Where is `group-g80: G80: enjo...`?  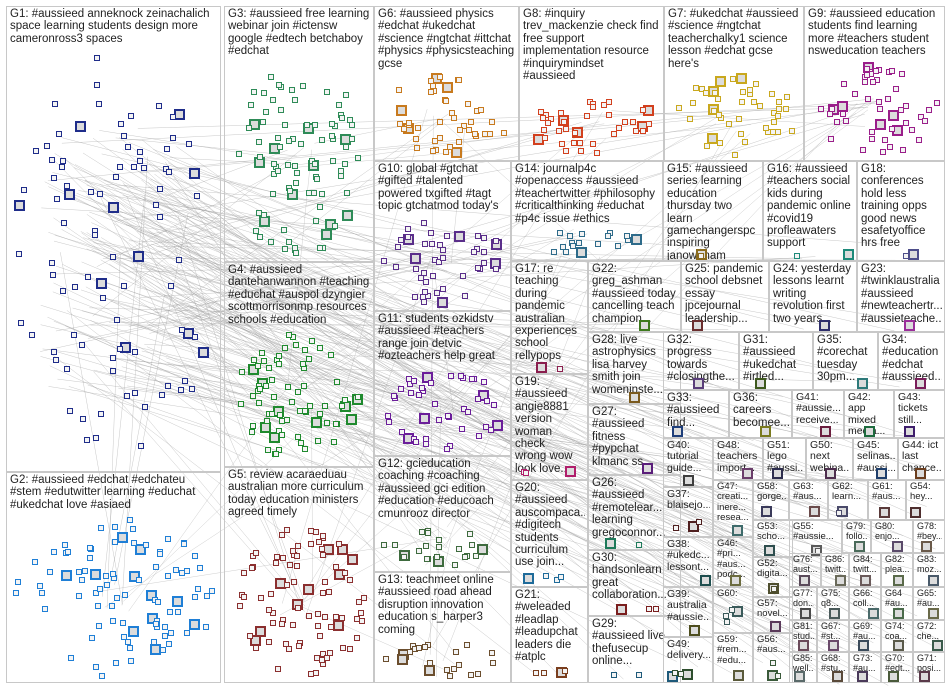
group-g80: G80: enjo... is located at coordinates (892, 536).